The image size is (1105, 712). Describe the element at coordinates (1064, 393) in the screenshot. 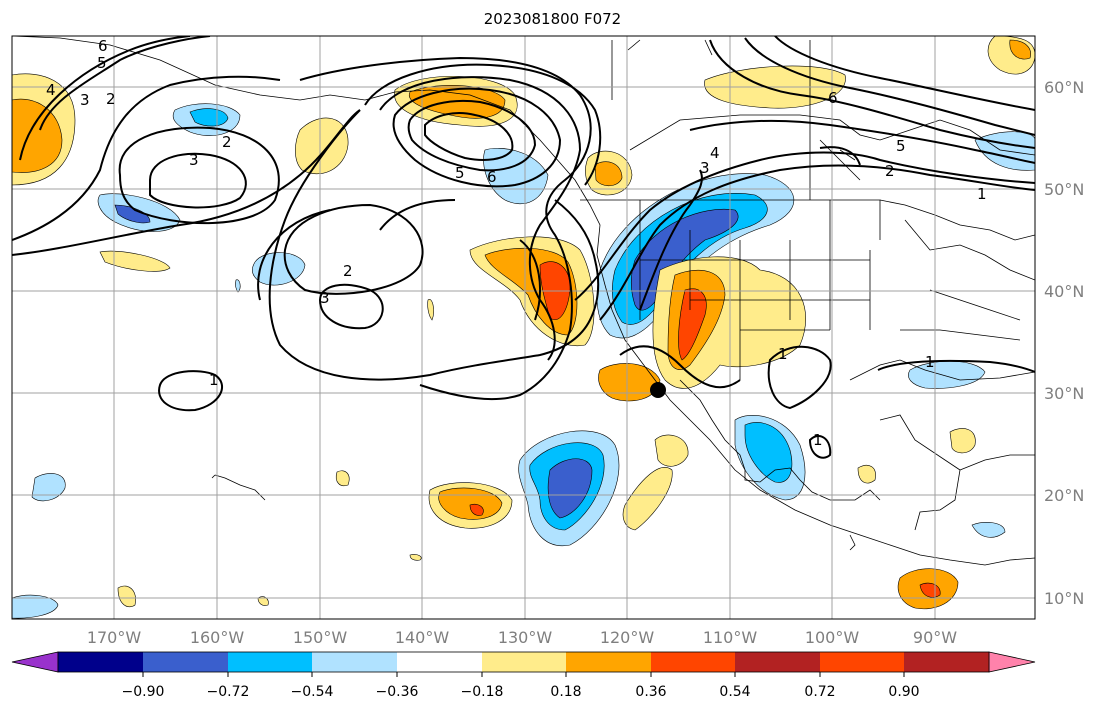

I see `lat-tick-label: 30°N` at that location.